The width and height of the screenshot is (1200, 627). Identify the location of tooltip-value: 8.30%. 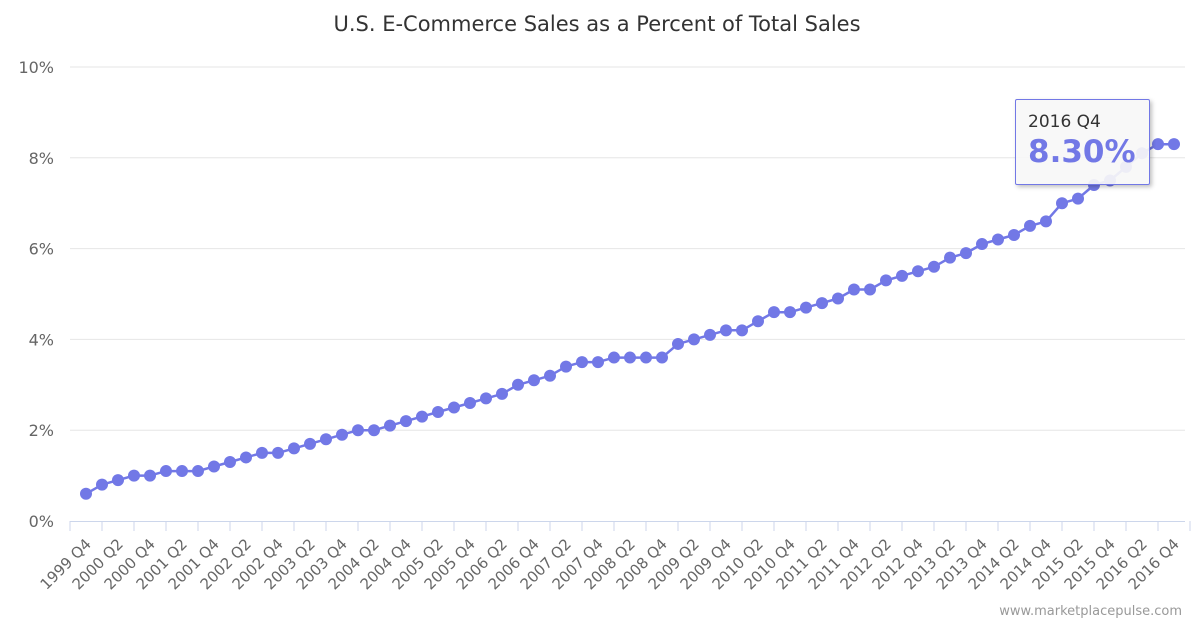
(1082, 152).